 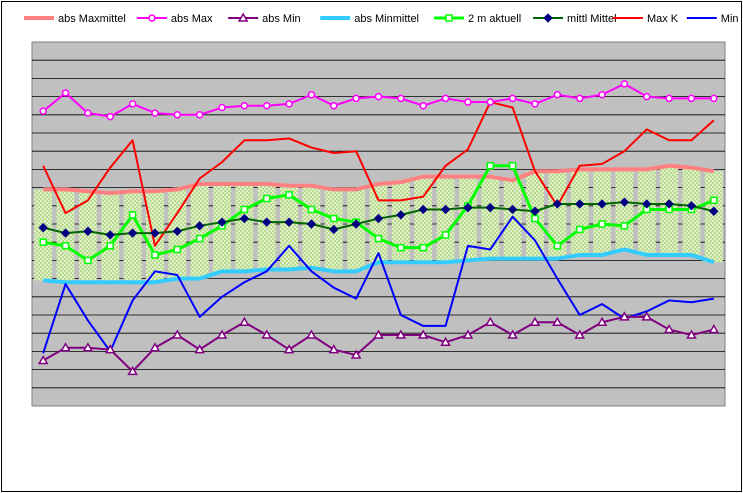 I want to click on abs-minmittel-line, so click(x=379, y=266).